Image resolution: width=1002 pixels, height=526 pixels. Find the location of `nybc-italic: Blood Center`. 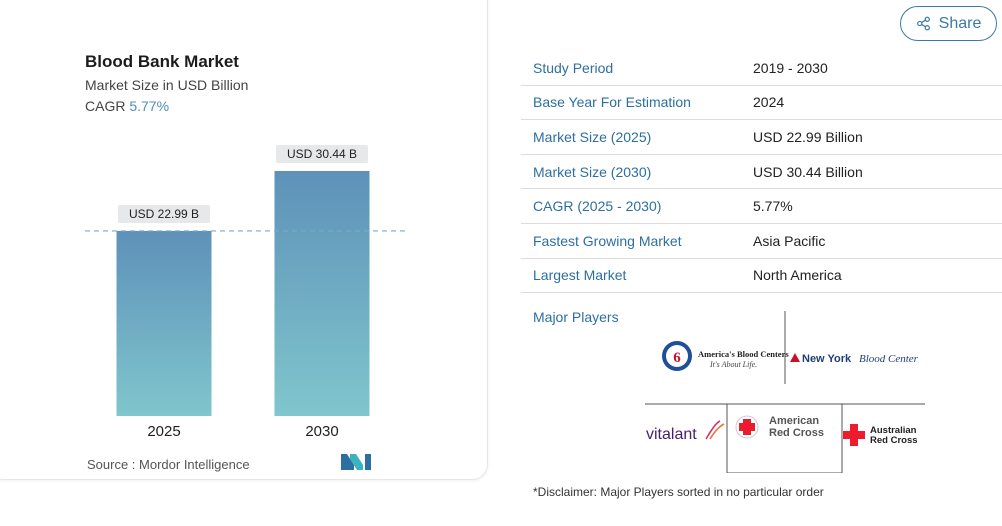

nybc-italic: Blood Center is located at coordinates (889, 359).